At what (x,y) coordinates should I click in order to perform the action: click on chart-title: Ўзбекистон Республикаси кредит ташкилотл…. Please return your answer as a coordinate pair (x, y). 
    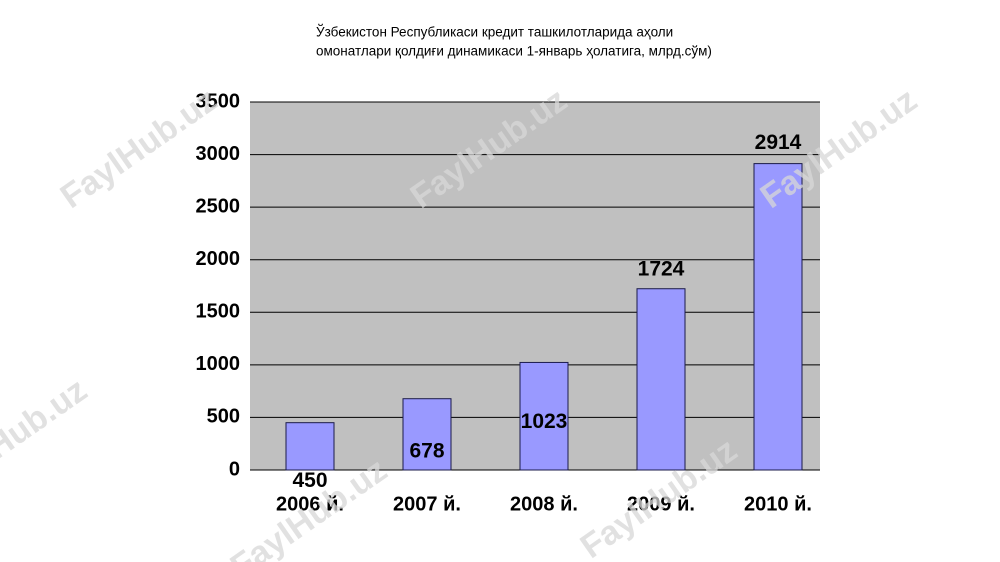
    Looking at the image, I should click on (494, 32).